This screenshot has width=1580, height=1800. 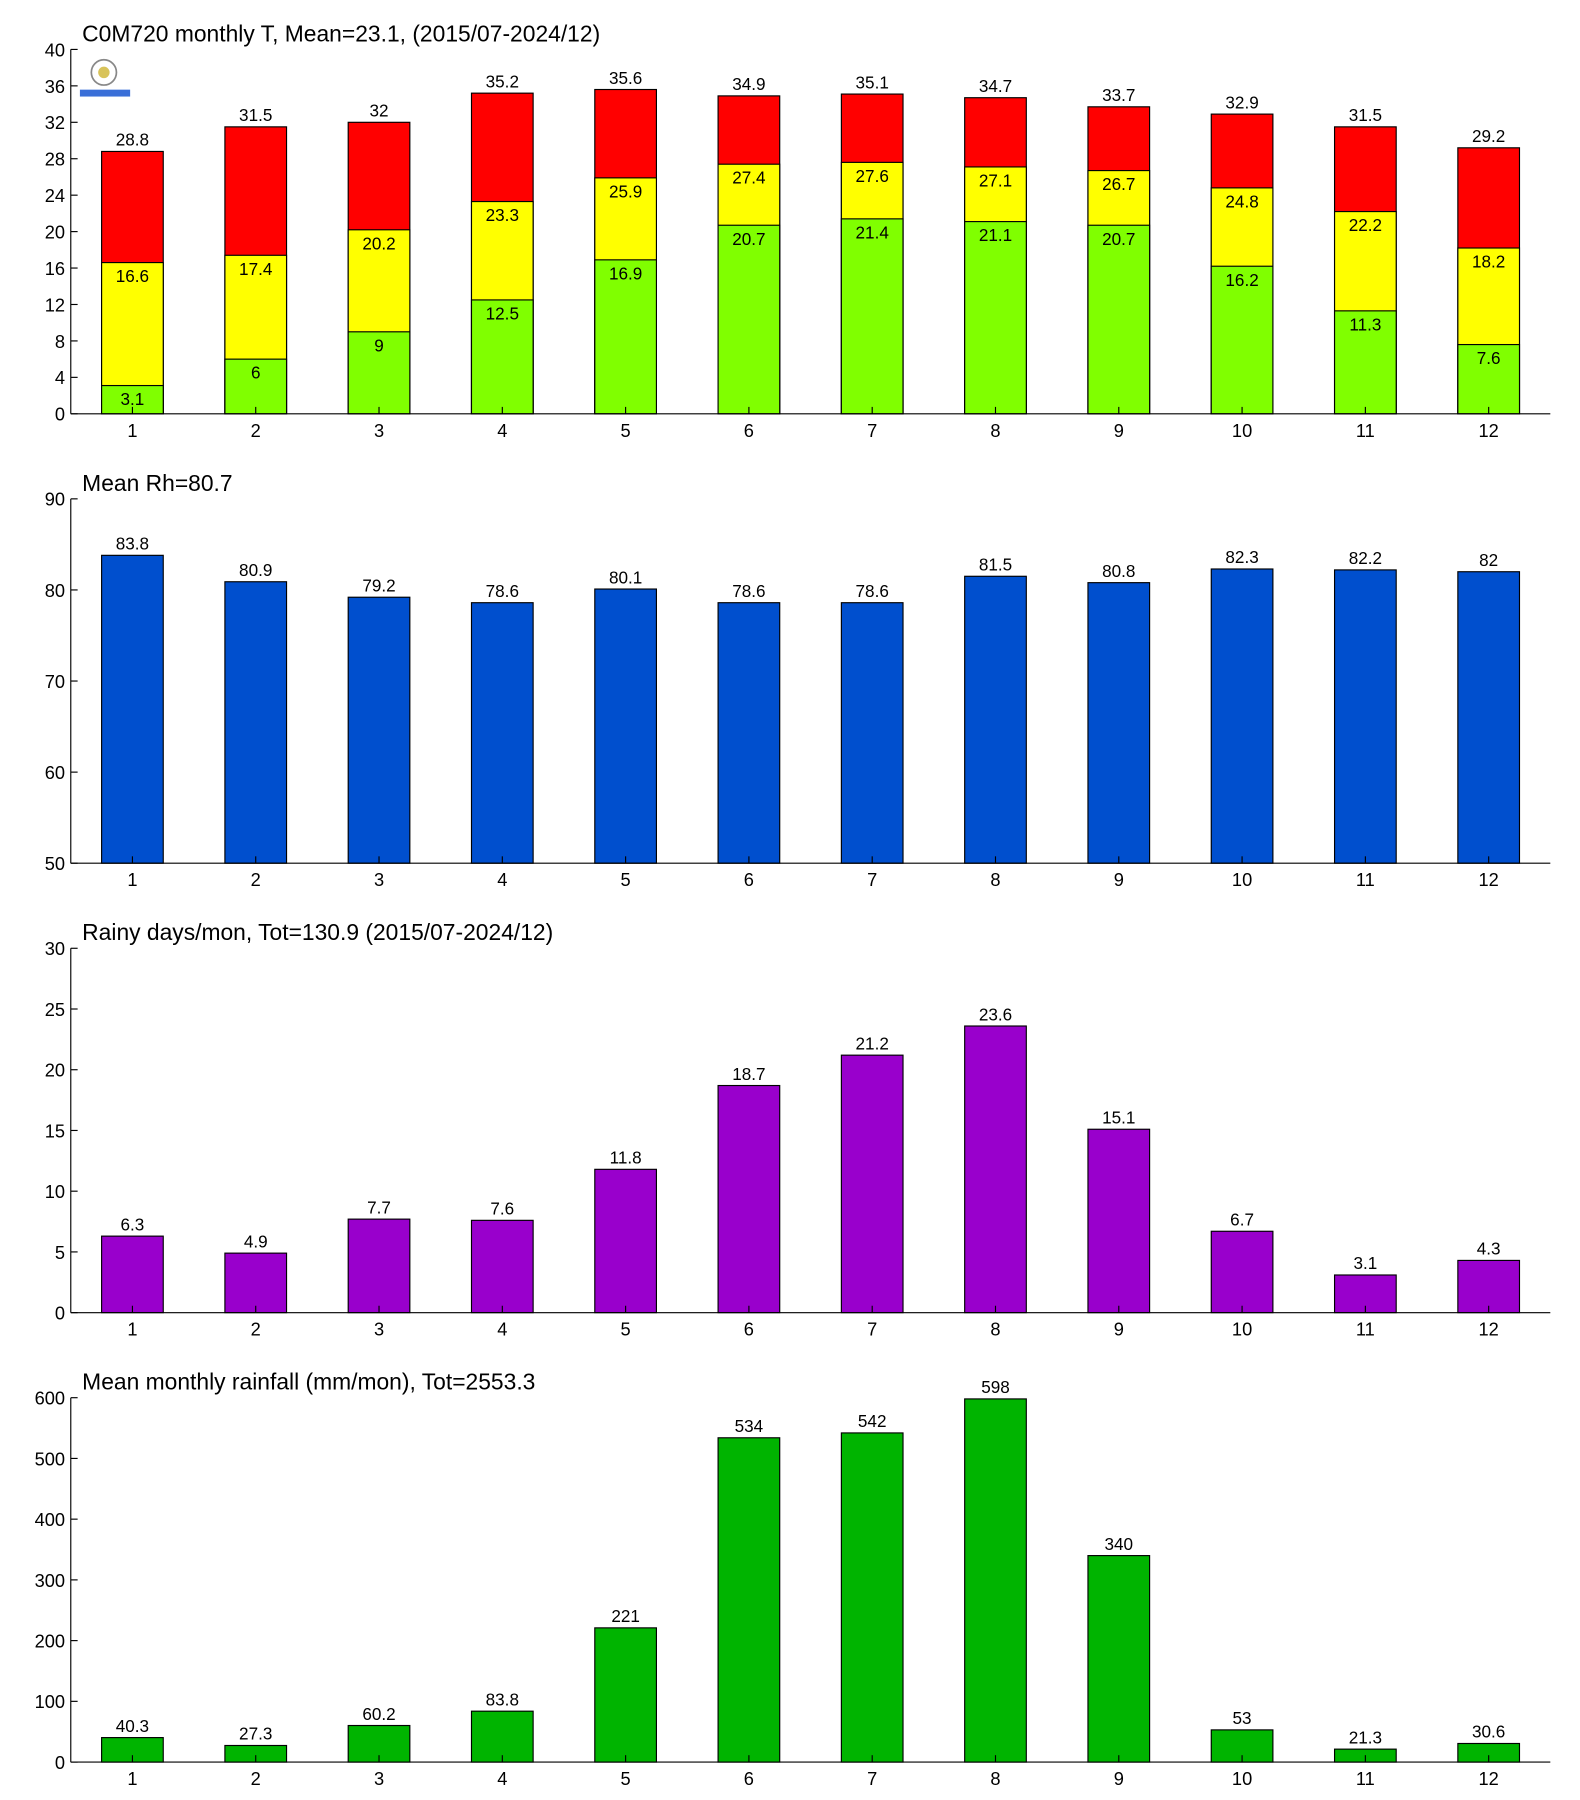 I want to click on y-tick-label: 16, so click(x=55, y=268).